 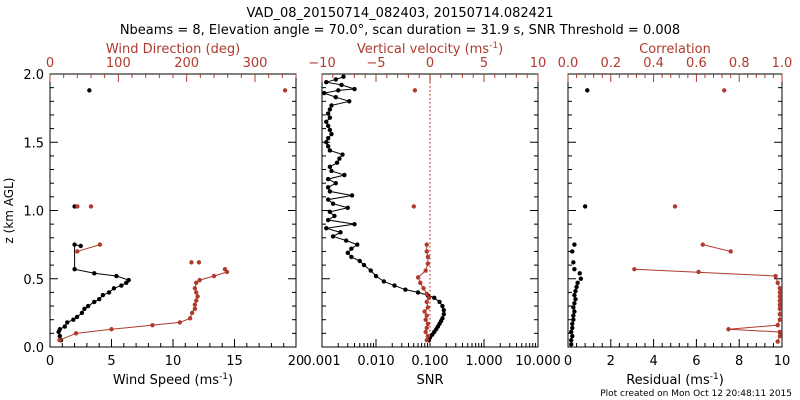 What do you see at coordinates (538, 63) in the screenshot?
I see `x-tick-label-top: 10` at bounding box center [538, 63].